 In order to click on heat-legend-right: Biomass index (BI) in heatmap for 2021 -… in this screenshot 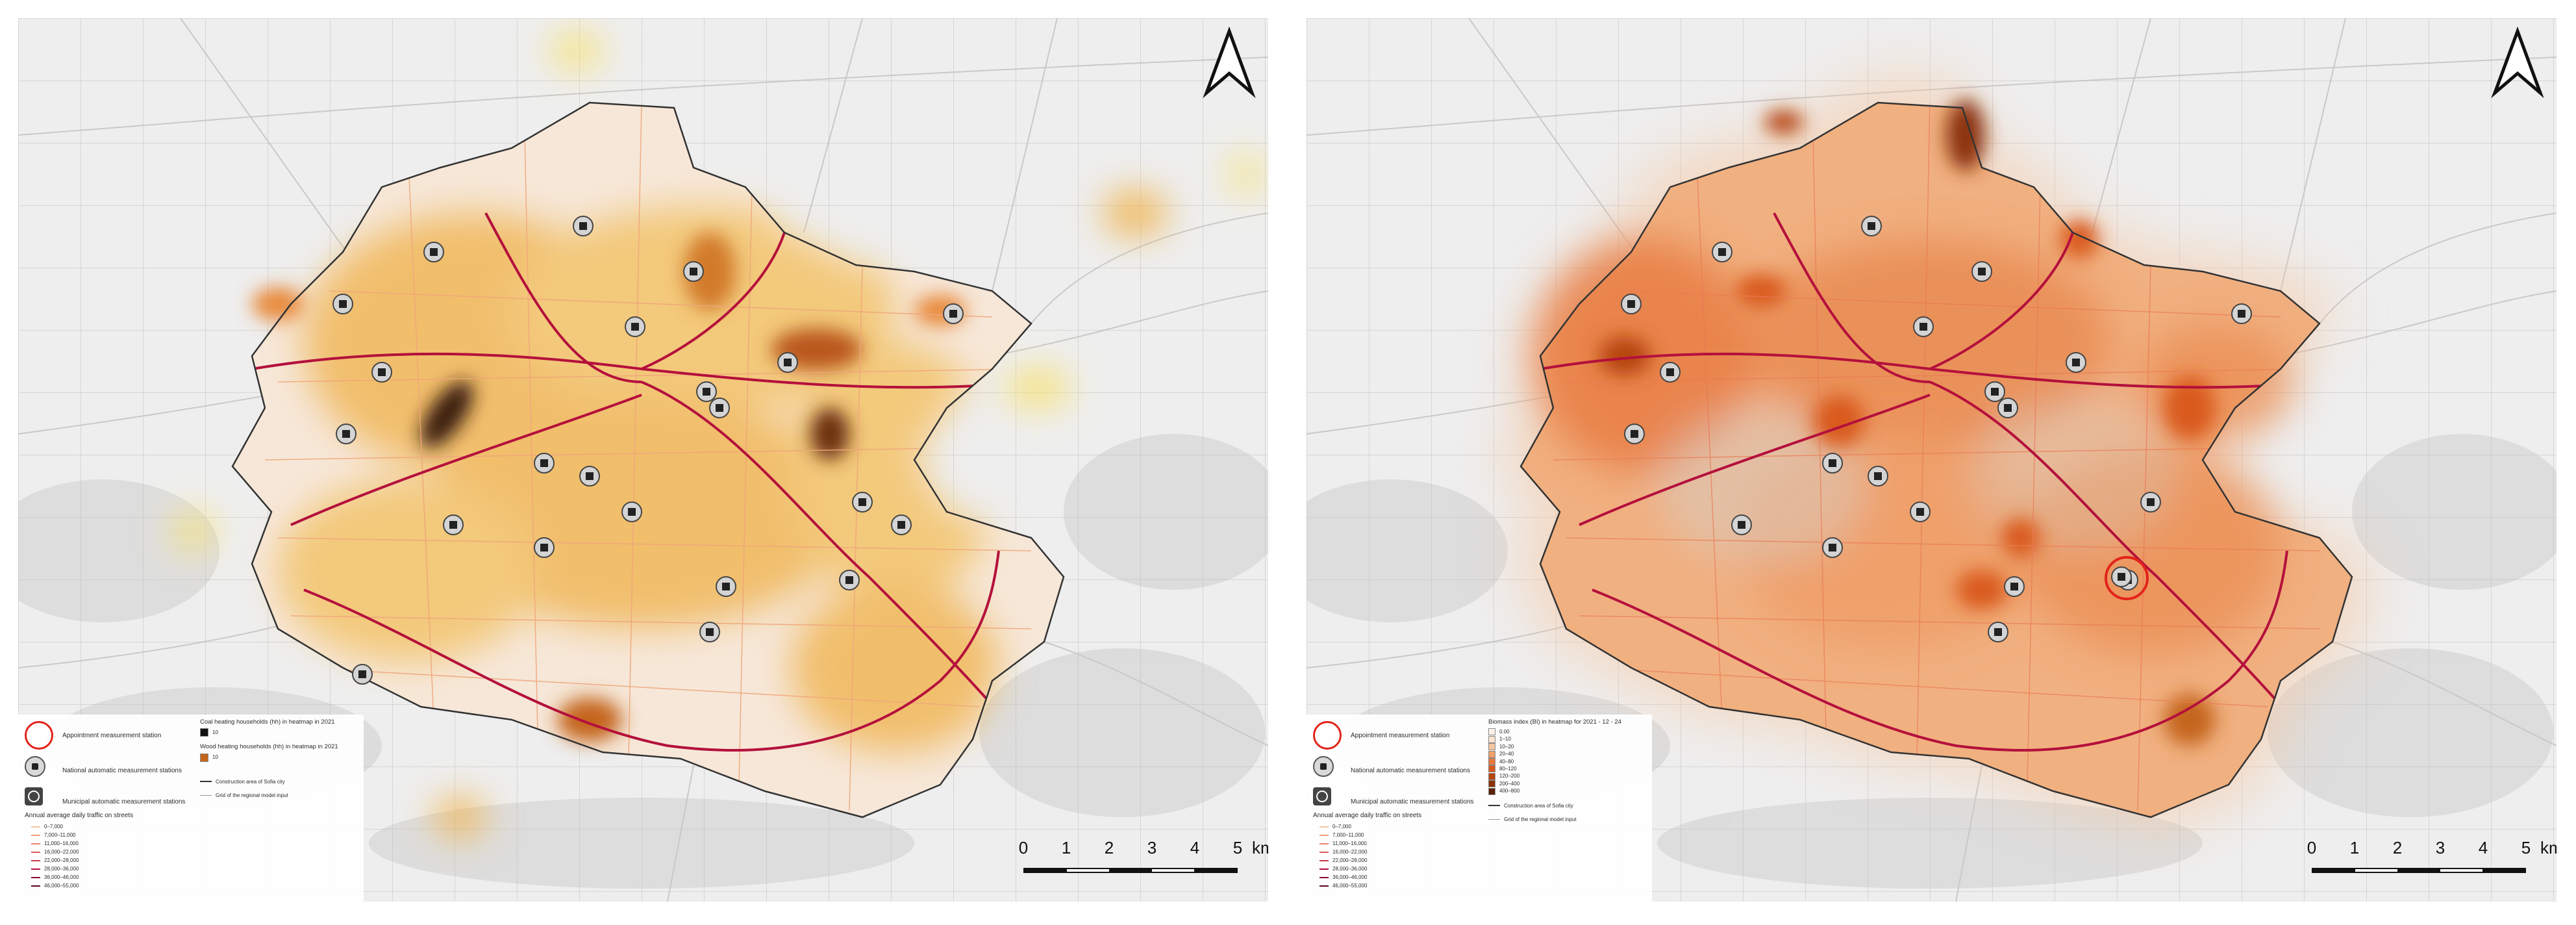, I will do `click(1554, 771)`.